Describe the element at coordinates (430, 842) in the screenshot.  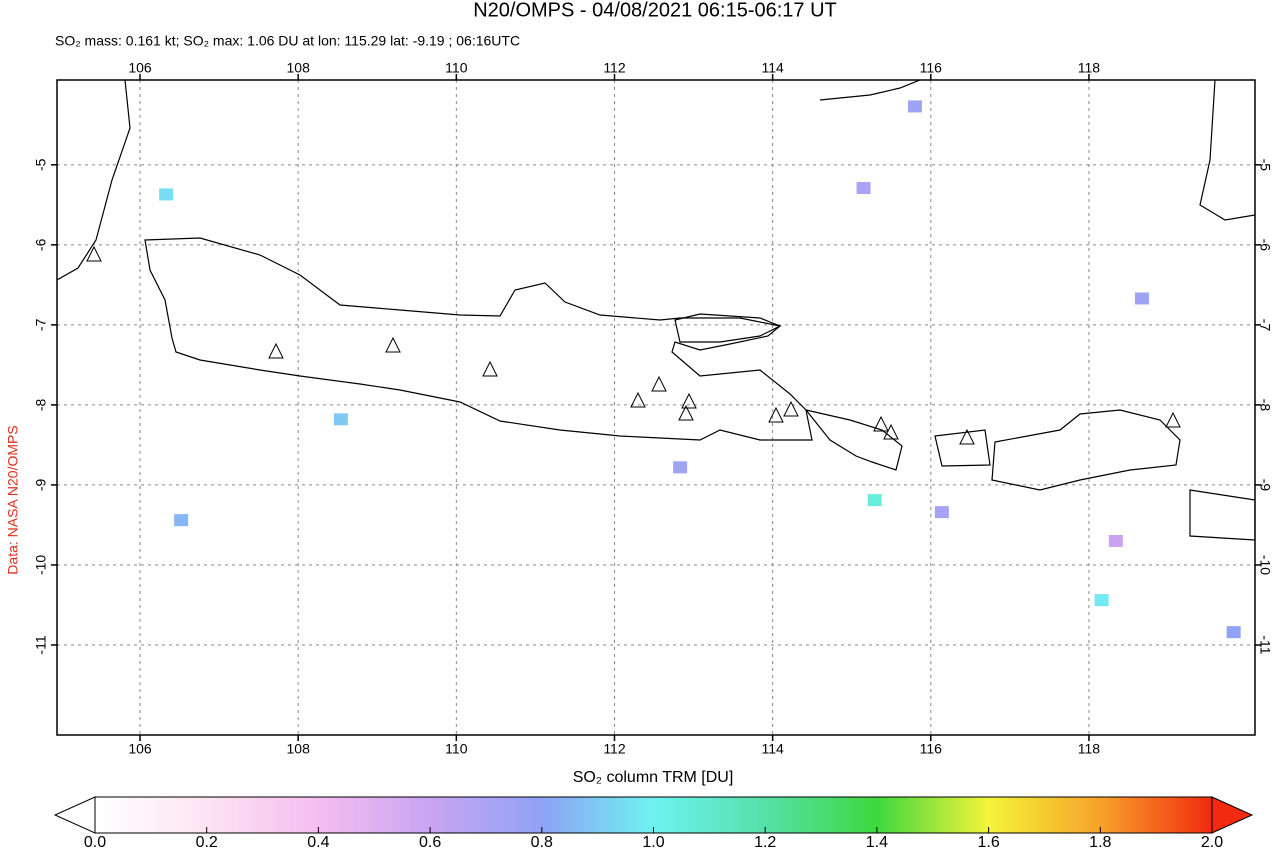
I see `colorbar-tick-label: 0.6` at that location.